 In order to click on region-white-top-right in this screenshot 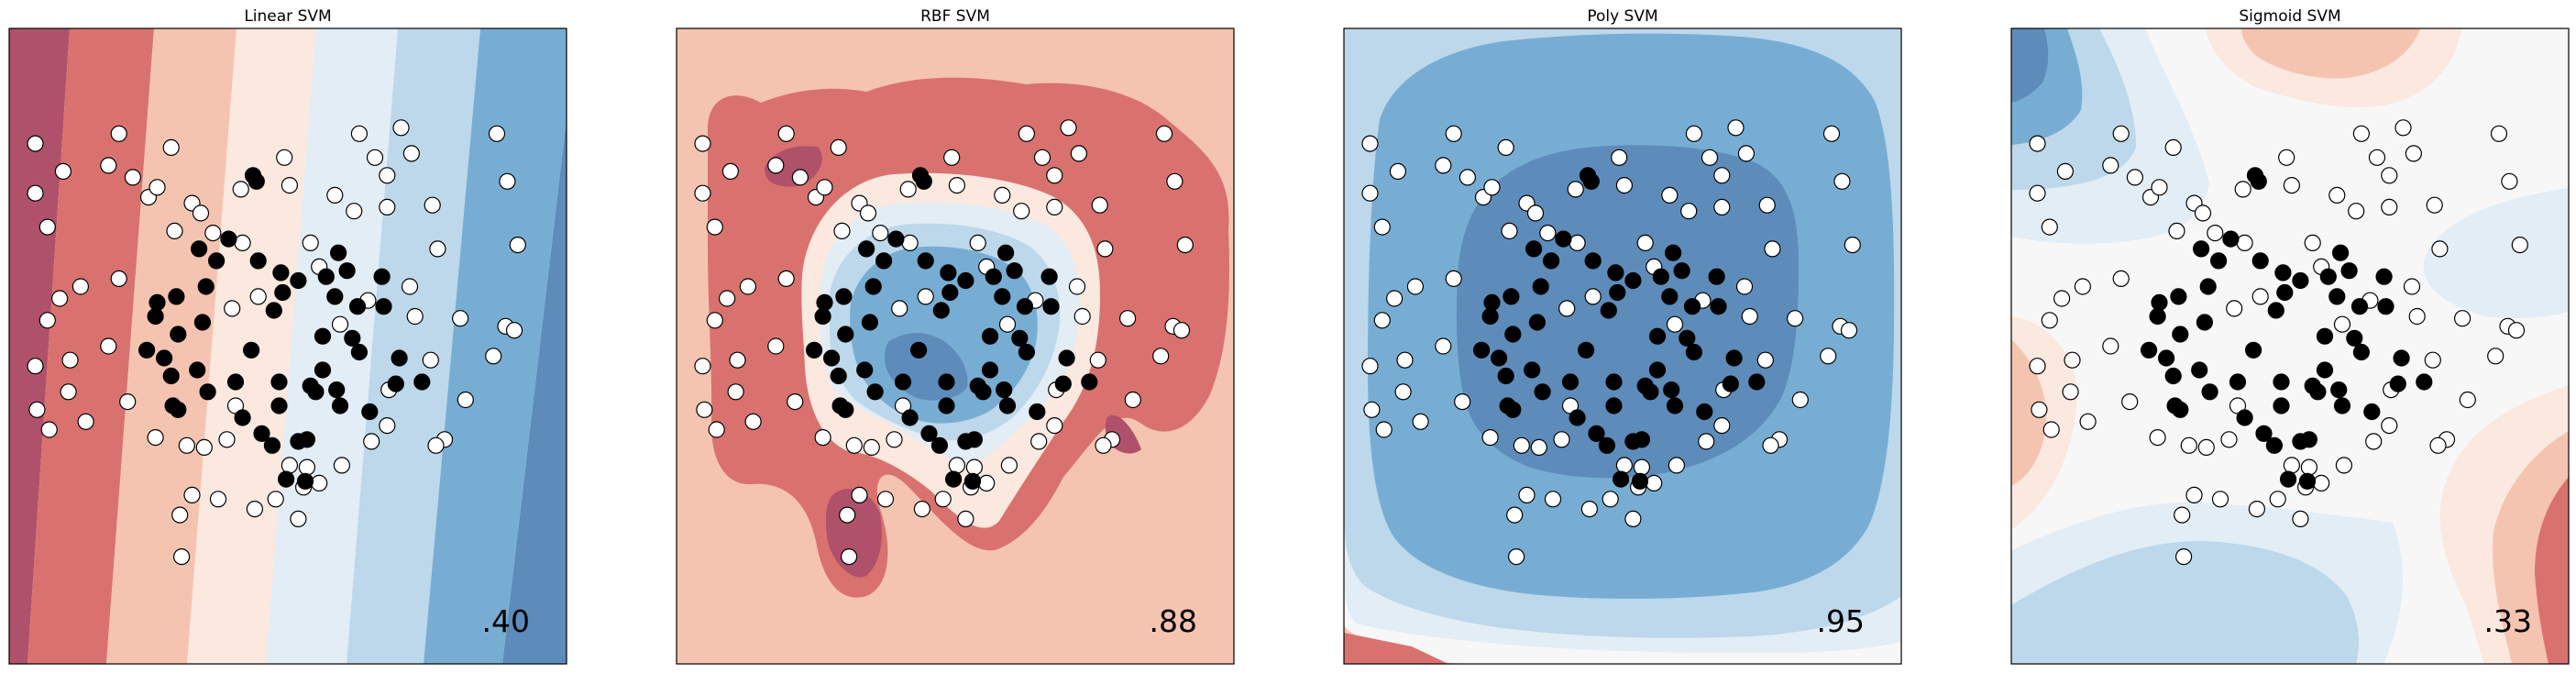, I will do `click(2520, 108)`.